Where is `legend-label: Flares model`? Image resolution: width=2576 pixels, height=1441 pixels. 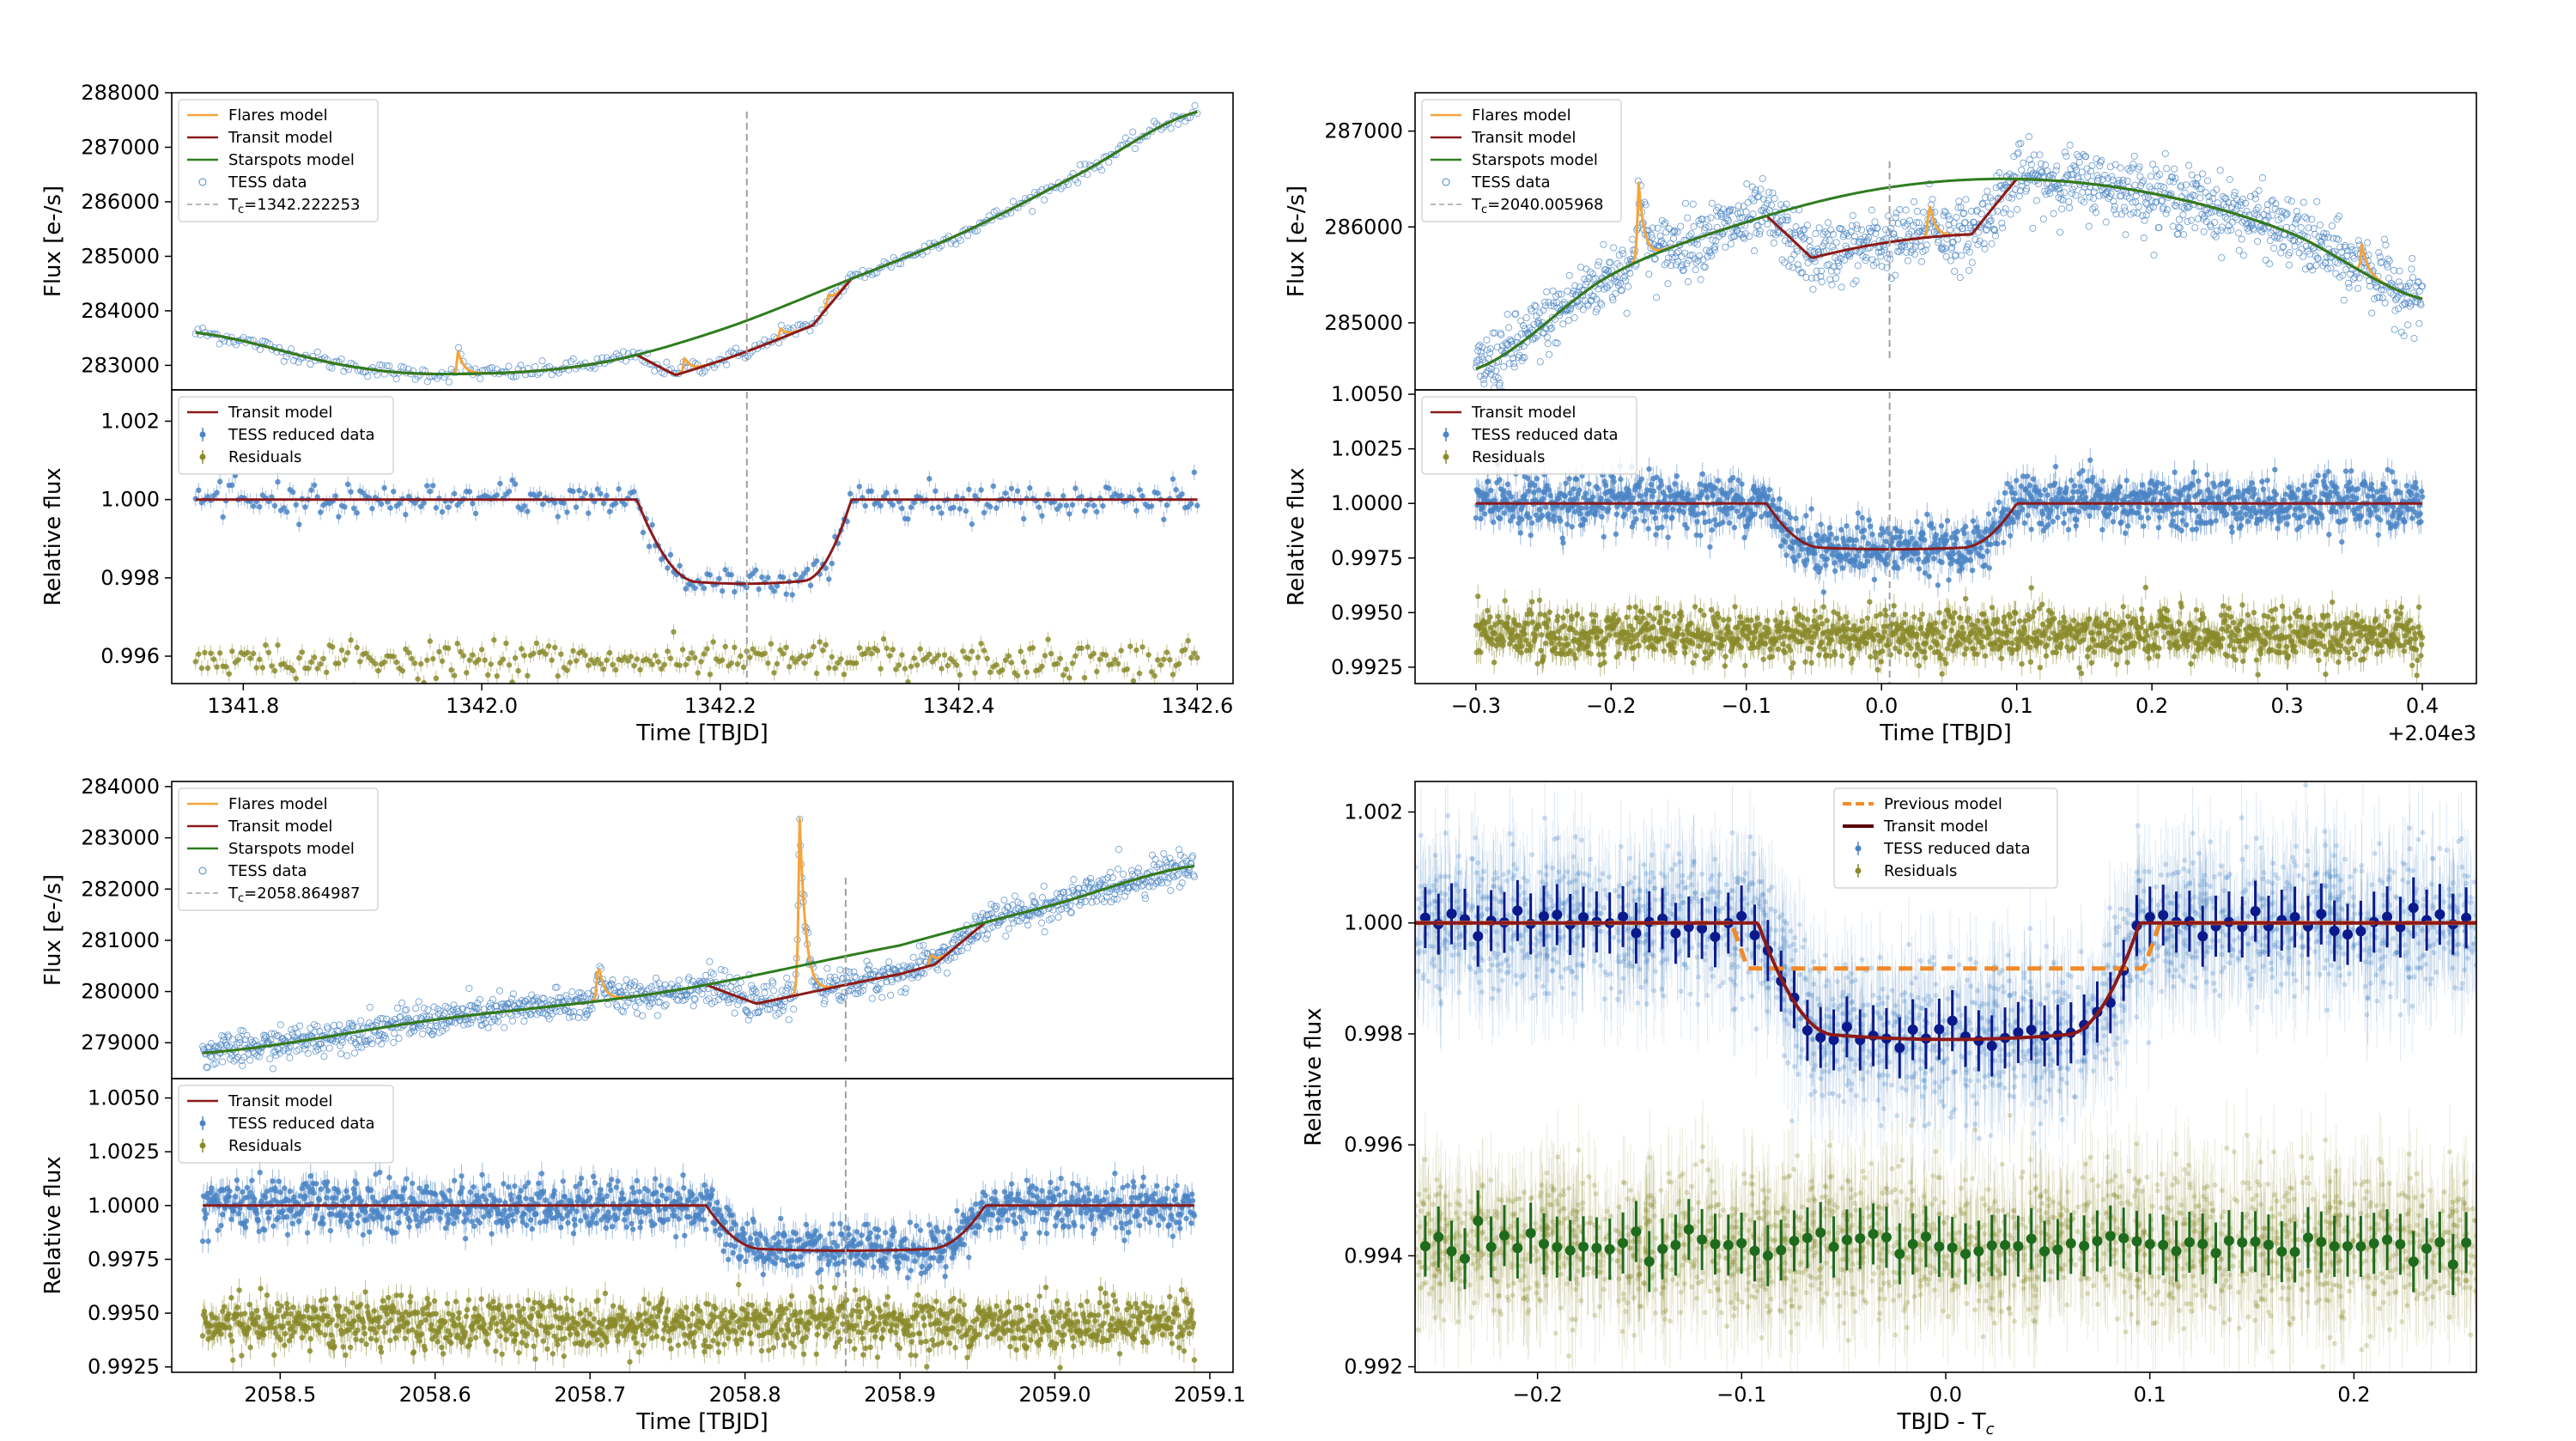
legend-label: Flares model is located at coordinates (278, 116).